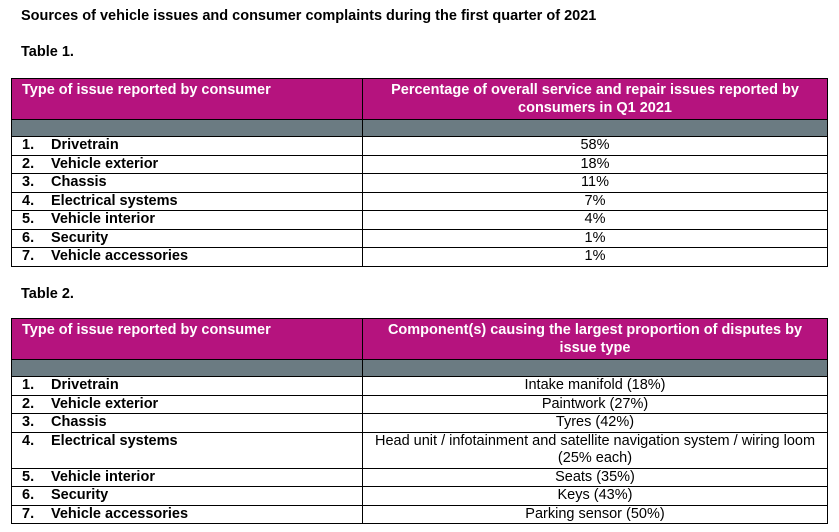 This screenshot has width=839, height=532. I want to click on table-row: 3. Chassis 11%, so click(419, 183).